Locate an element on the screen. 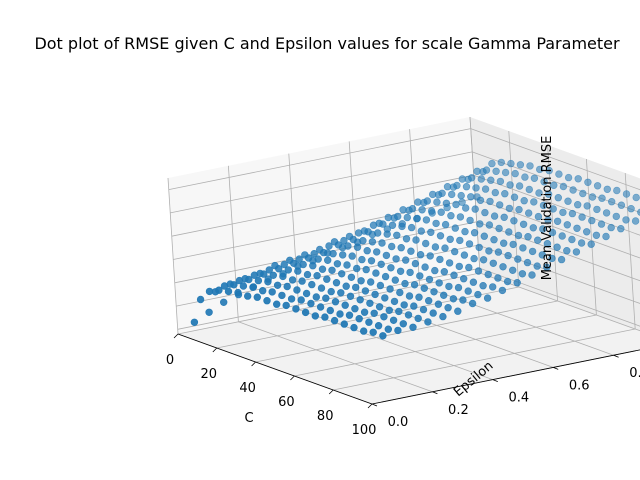  x-grid-line is located at coordinates (406, 331).